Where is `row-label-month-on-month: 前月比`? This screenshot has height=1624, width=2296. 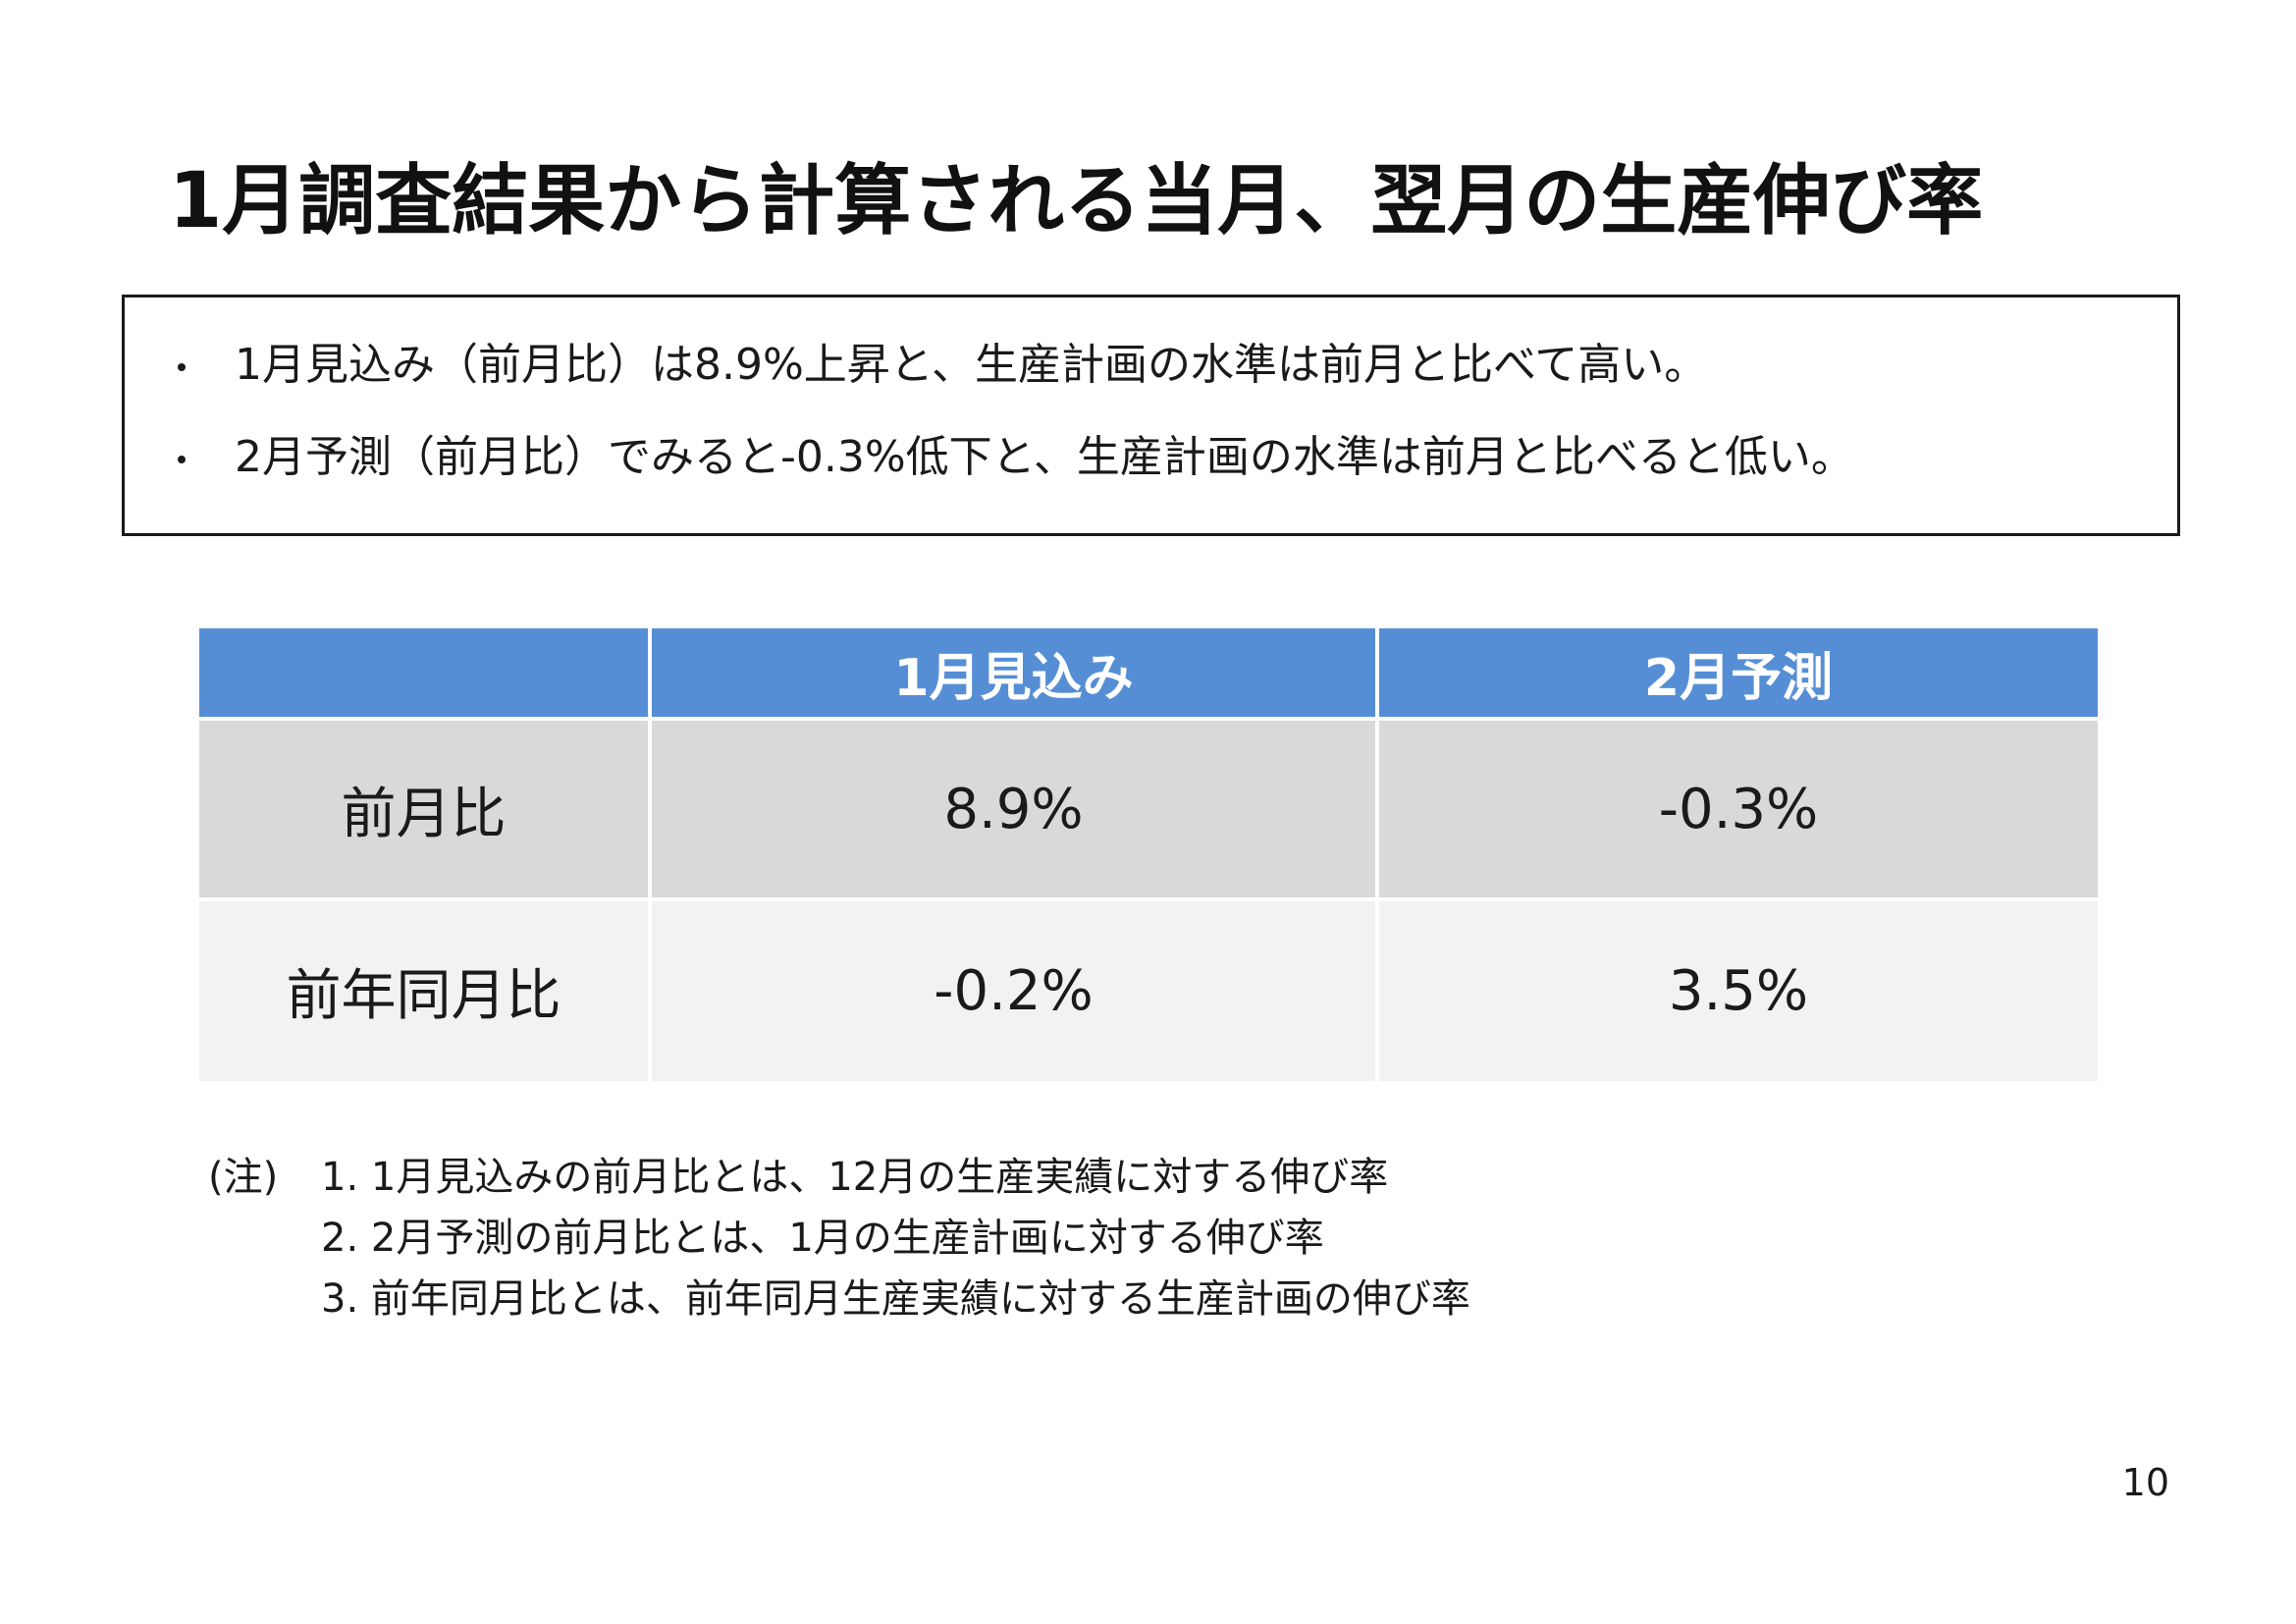
row-label-month-on-month: 前月比 is located at coordinates (424, 809).